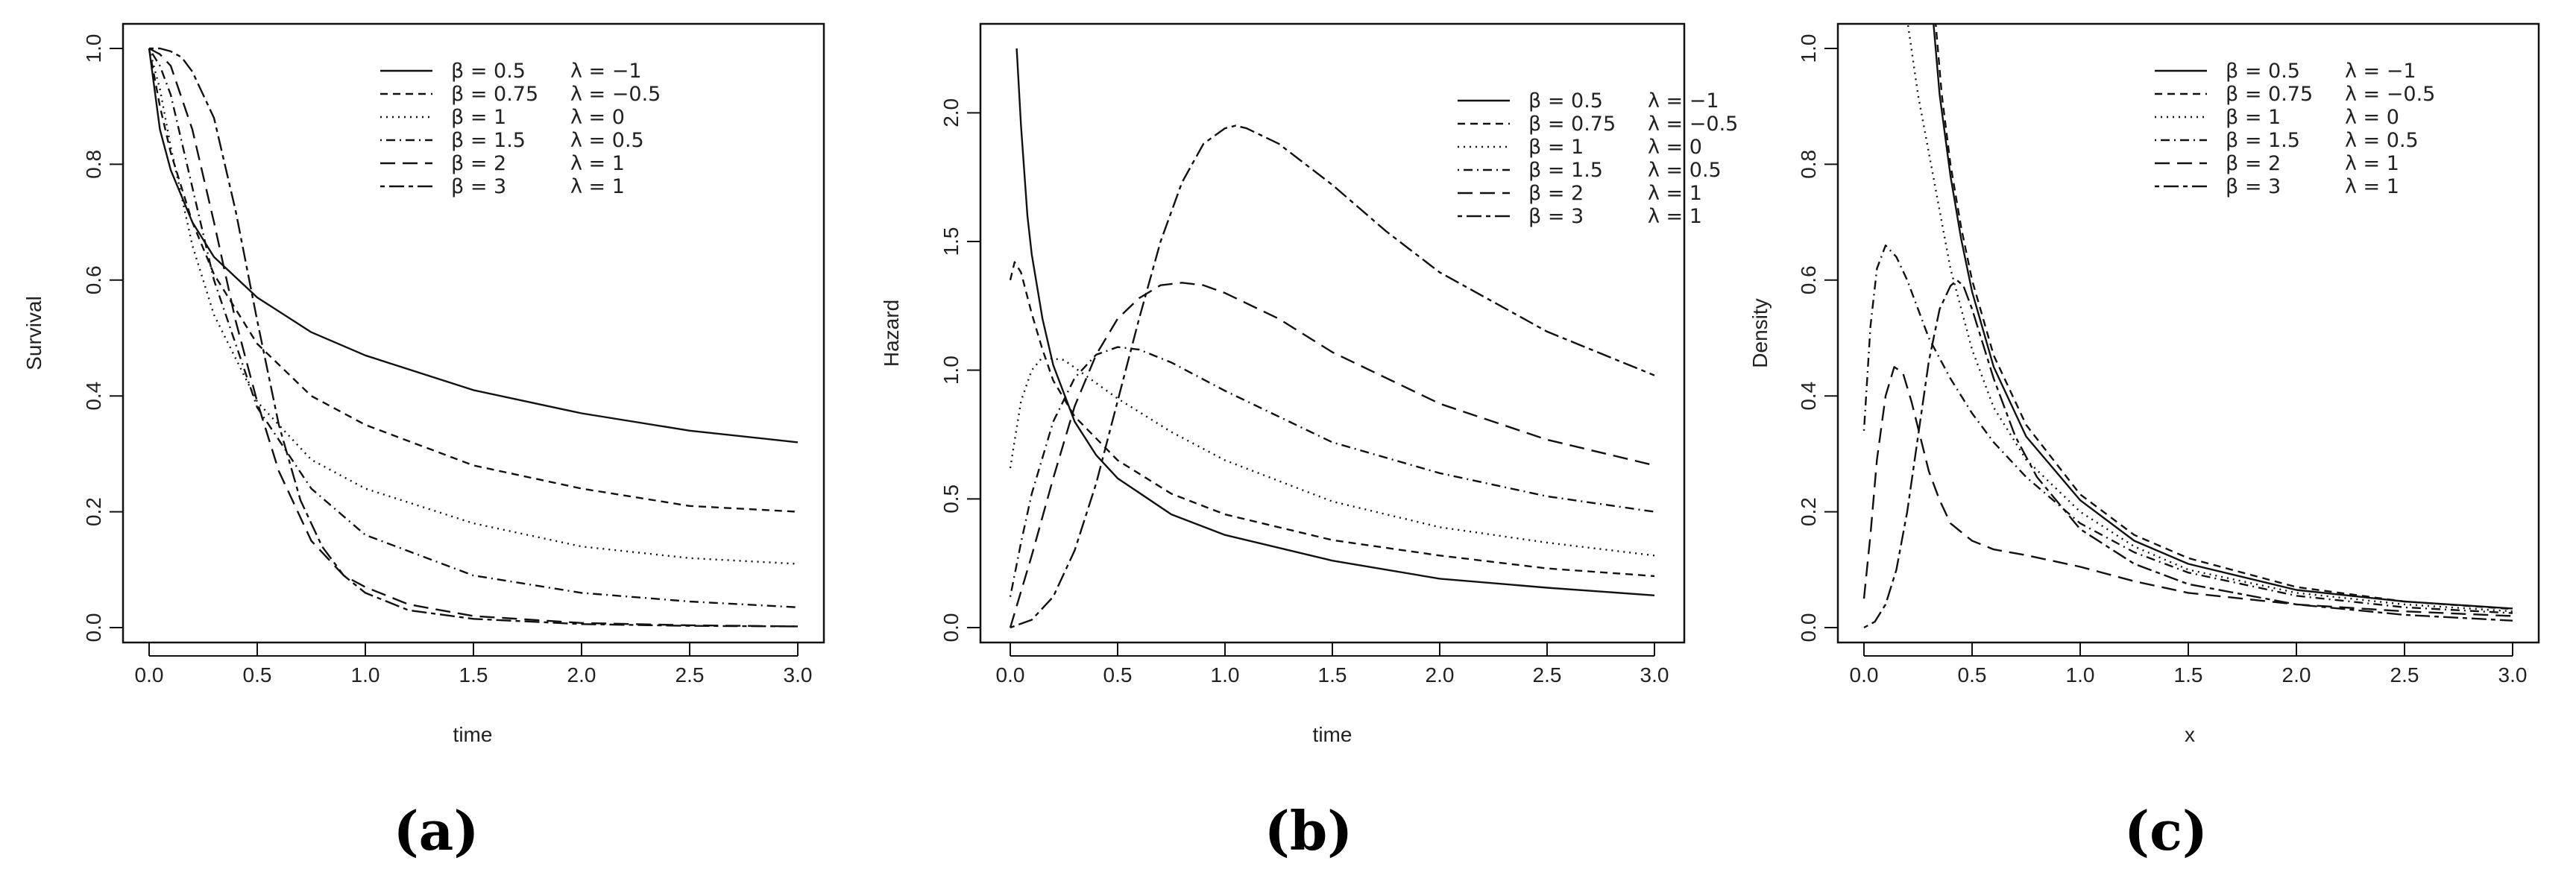 The width and height of the screenshot is (2576, 884). What do you see at coordinates (1865, 674) in the screenshot?
I see `x-tick-label-c: 0.0` at bounding box center [1865, 674].